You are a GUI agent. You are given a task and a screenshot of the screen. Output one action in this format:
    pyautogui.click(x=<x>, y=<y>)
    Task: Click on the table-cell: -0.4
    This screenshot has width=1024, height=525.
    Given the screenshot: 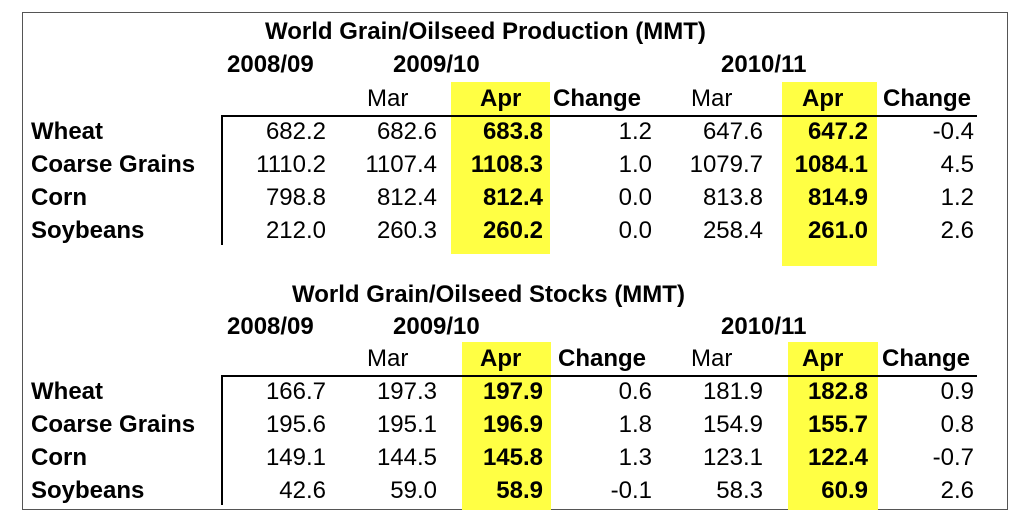 What is the action you would take?
    pyautogui.click(x=953, y=131)
    